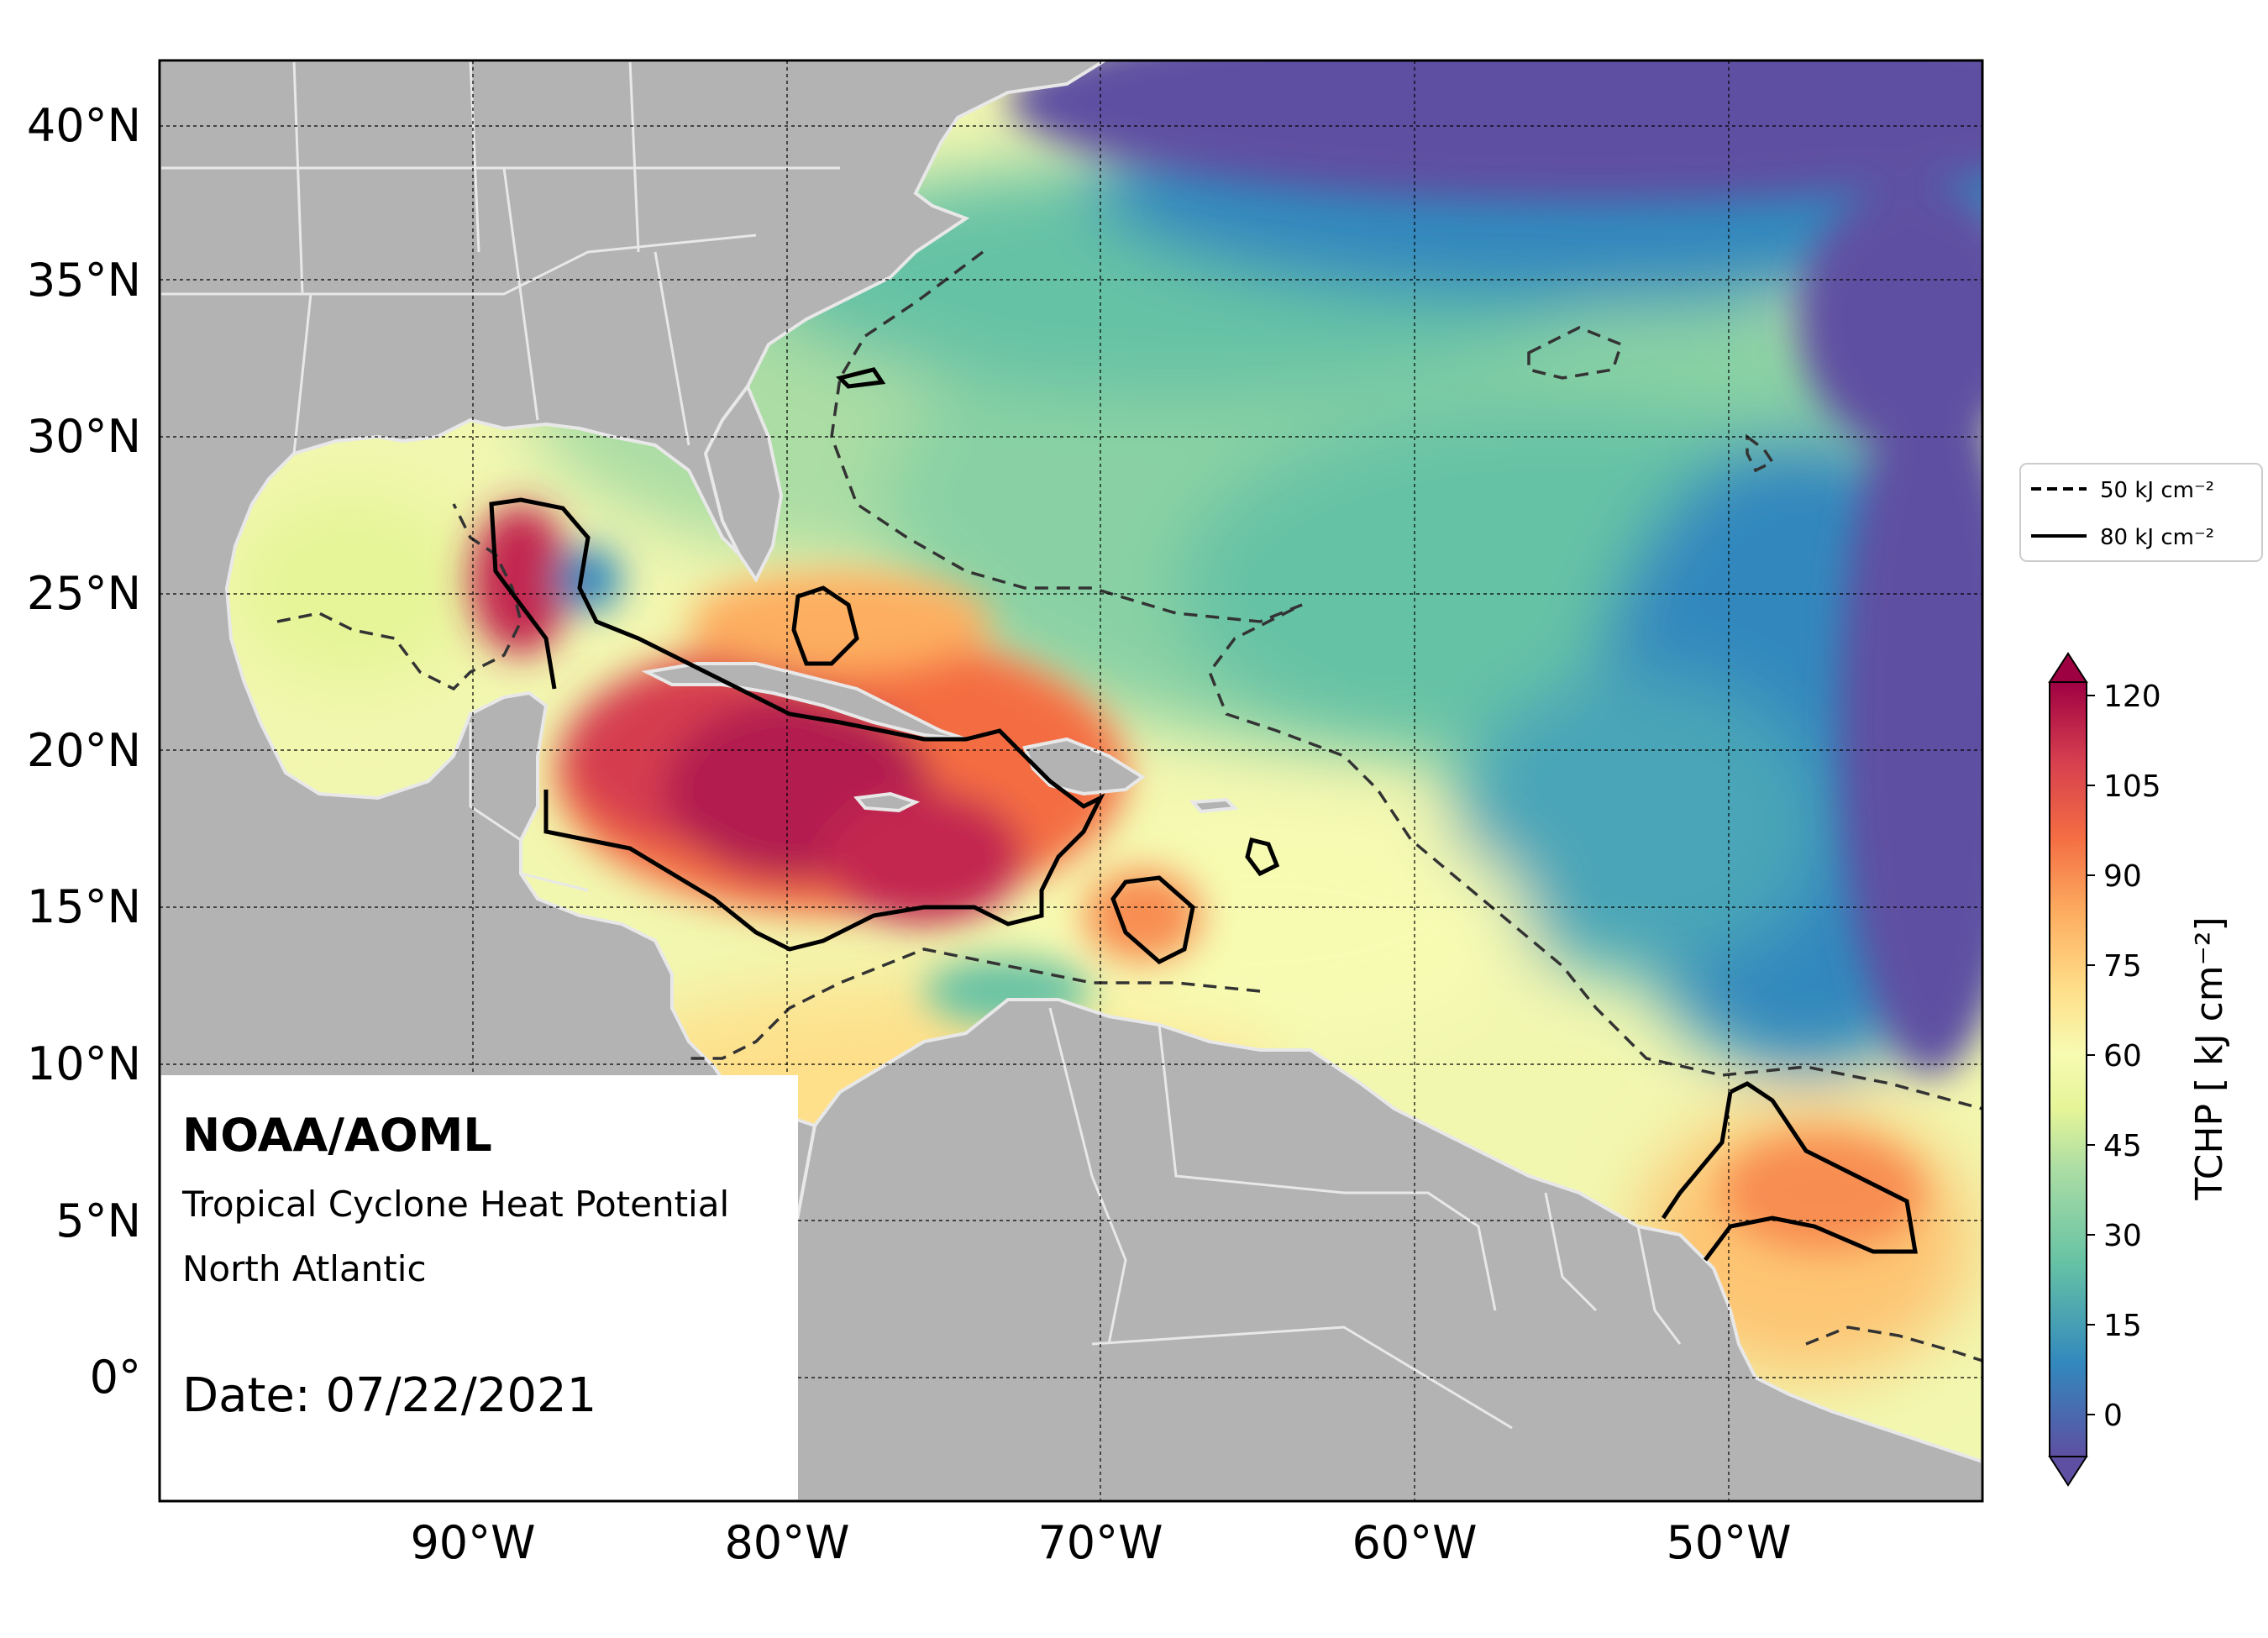 The height and width of the screenshot is (1638, 2268). I want to click on legend-solid-label: 80 kJ cm⁻², so click(2157, 537).